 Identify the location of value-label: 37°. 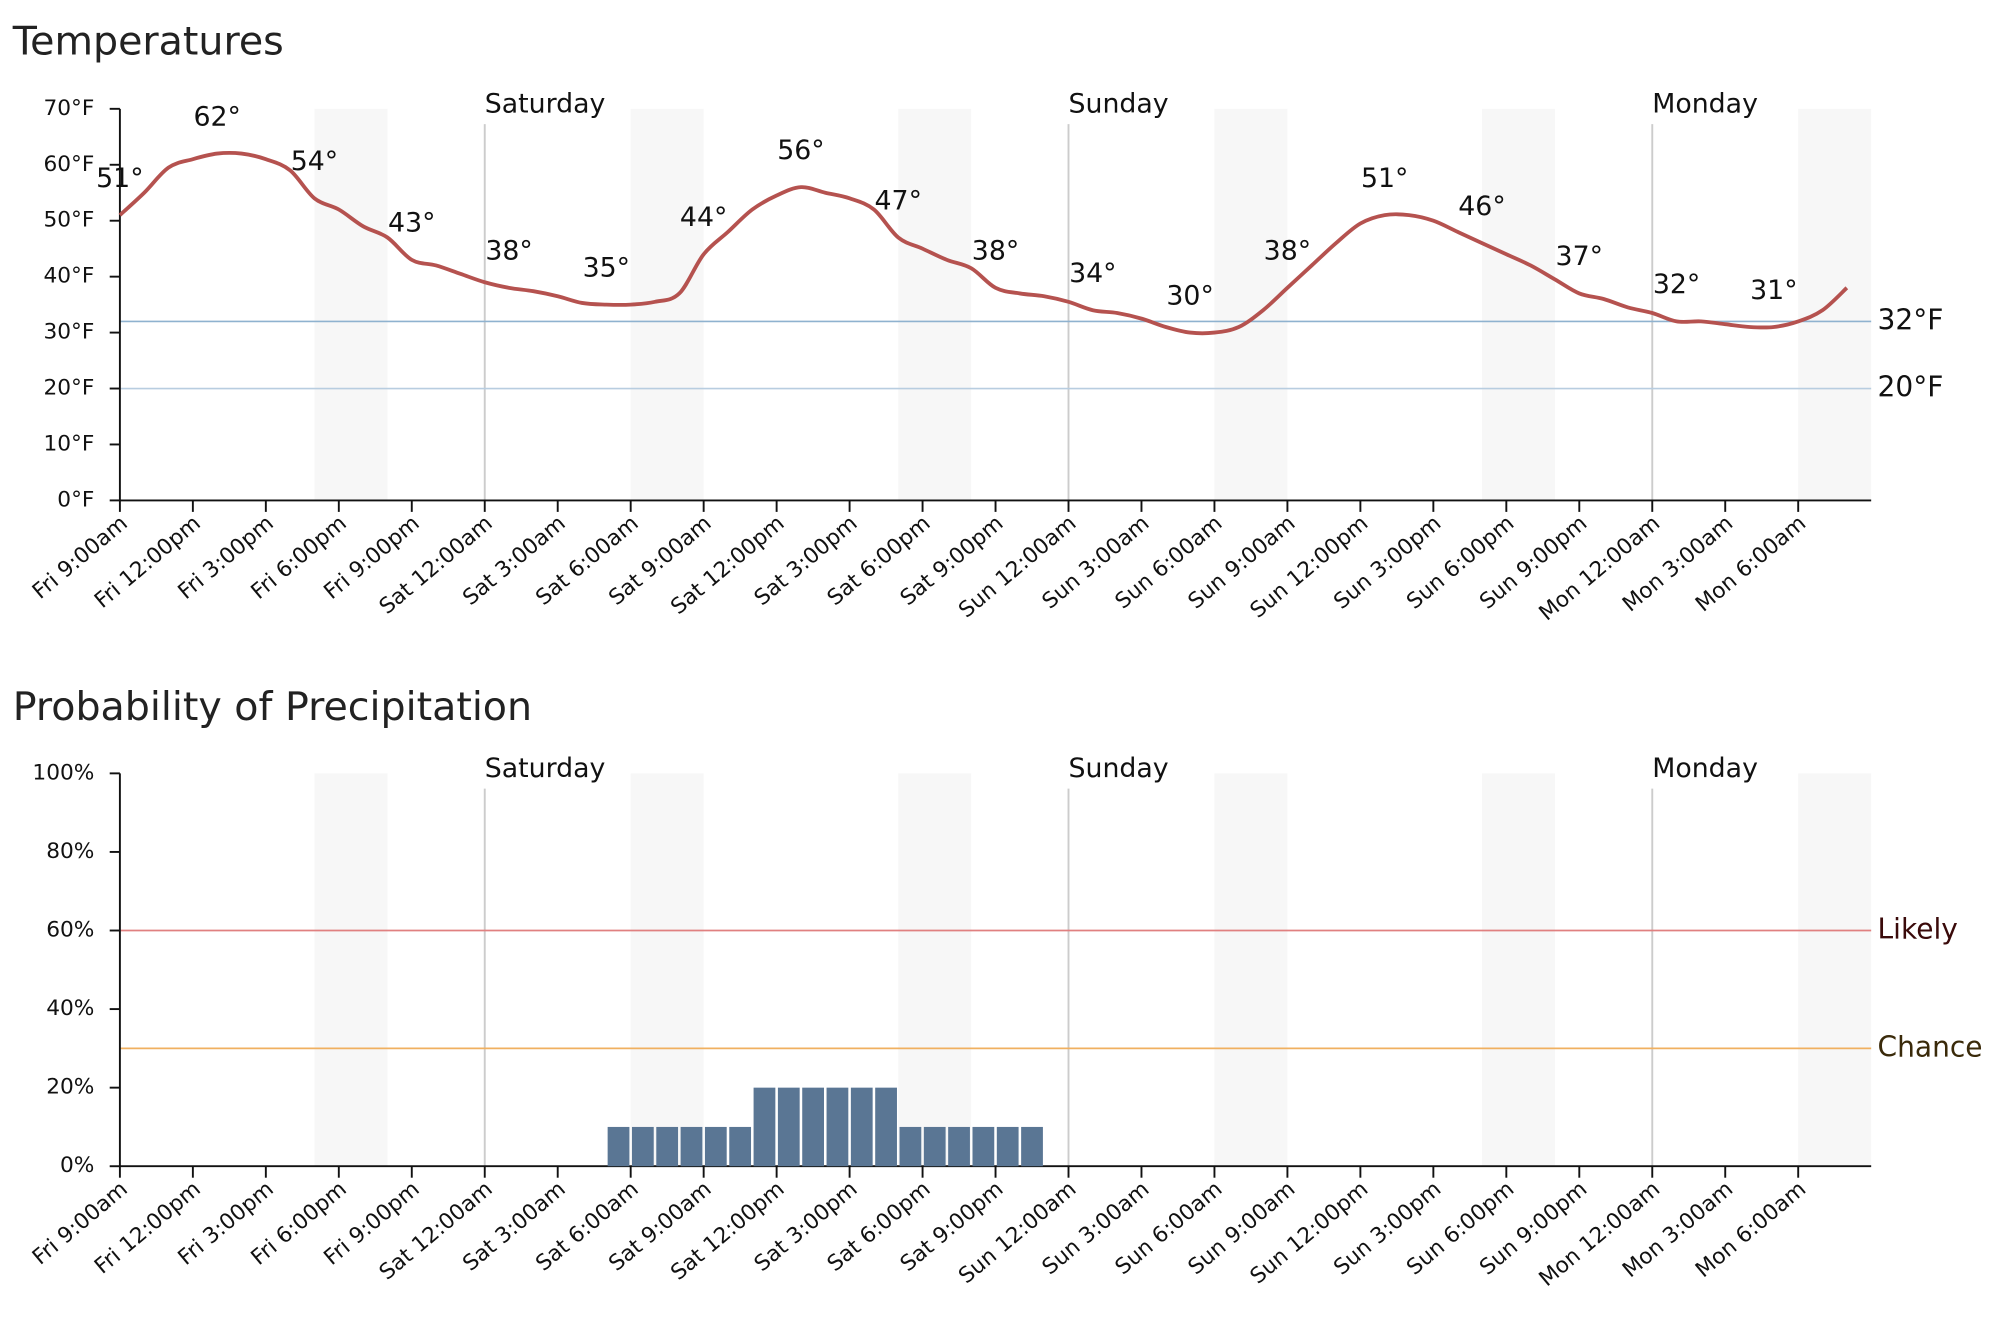
(1579, 256).